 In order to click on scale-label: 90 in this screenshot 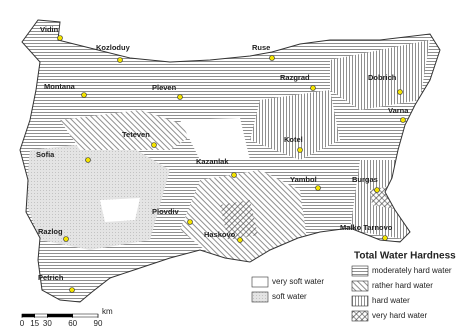, I will do `click(98, 323)`.